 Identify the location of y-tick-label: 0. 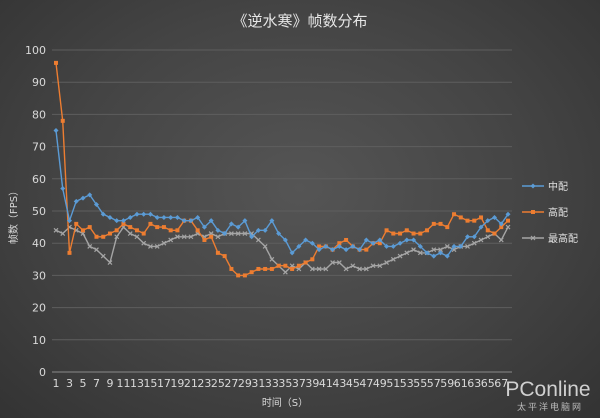
(42, 372).